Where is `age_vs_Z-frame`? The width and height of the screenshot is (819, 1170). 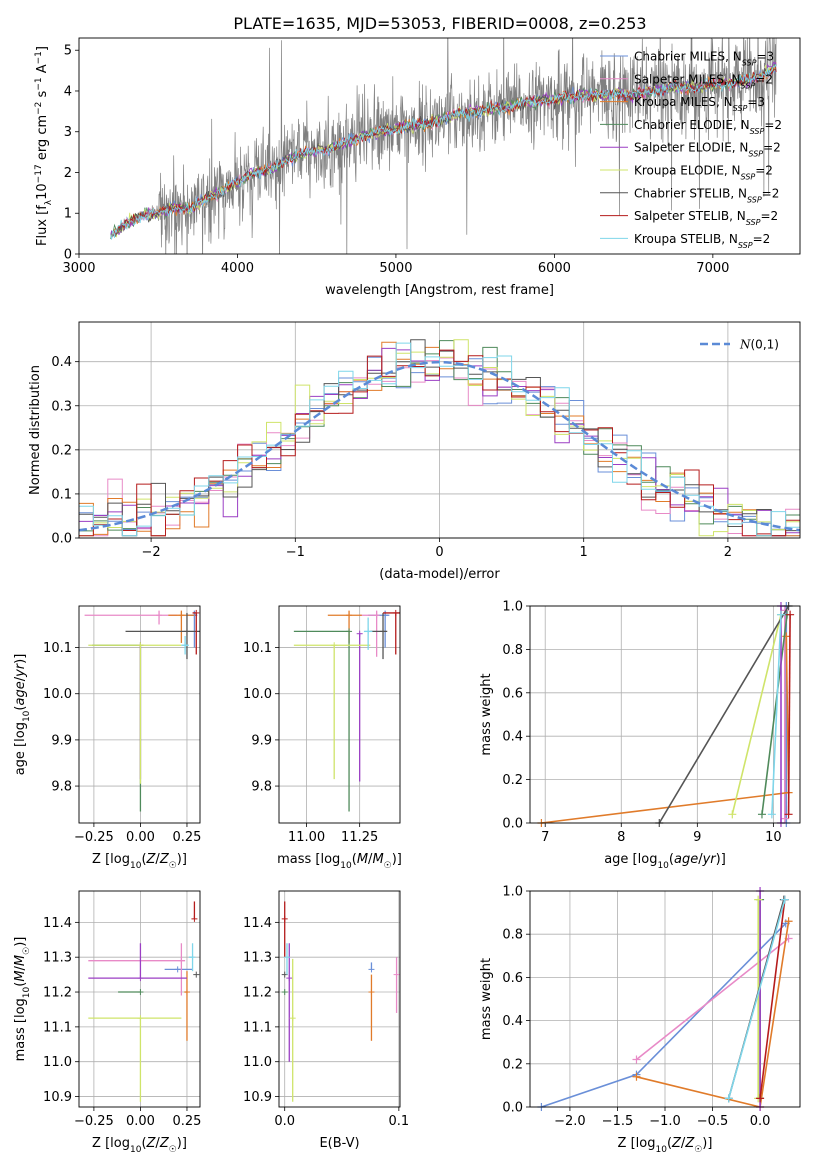 age_vs_Z-frame is located at coordinates (139, 714).